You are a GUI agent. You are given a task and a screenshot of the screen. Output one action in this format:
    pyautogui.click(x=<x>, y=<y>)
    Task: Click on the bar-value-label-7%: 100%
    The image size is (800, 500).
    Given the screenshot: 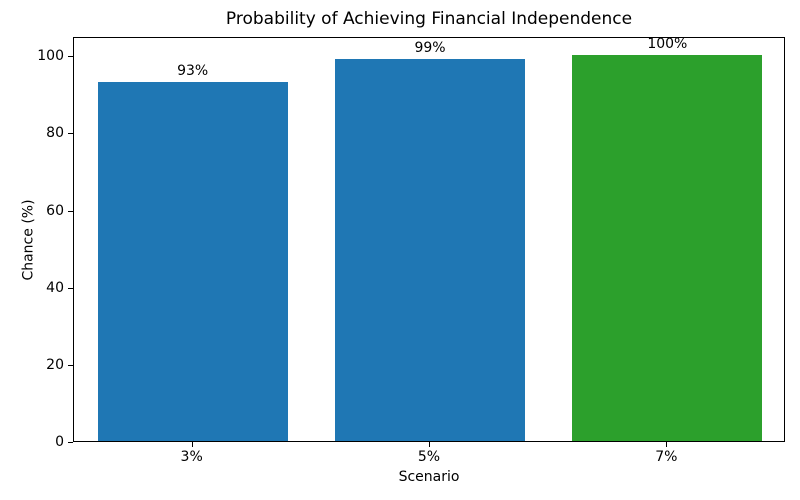 What is the action you would take?
    pyautogui.click(x=667, y=44)
    